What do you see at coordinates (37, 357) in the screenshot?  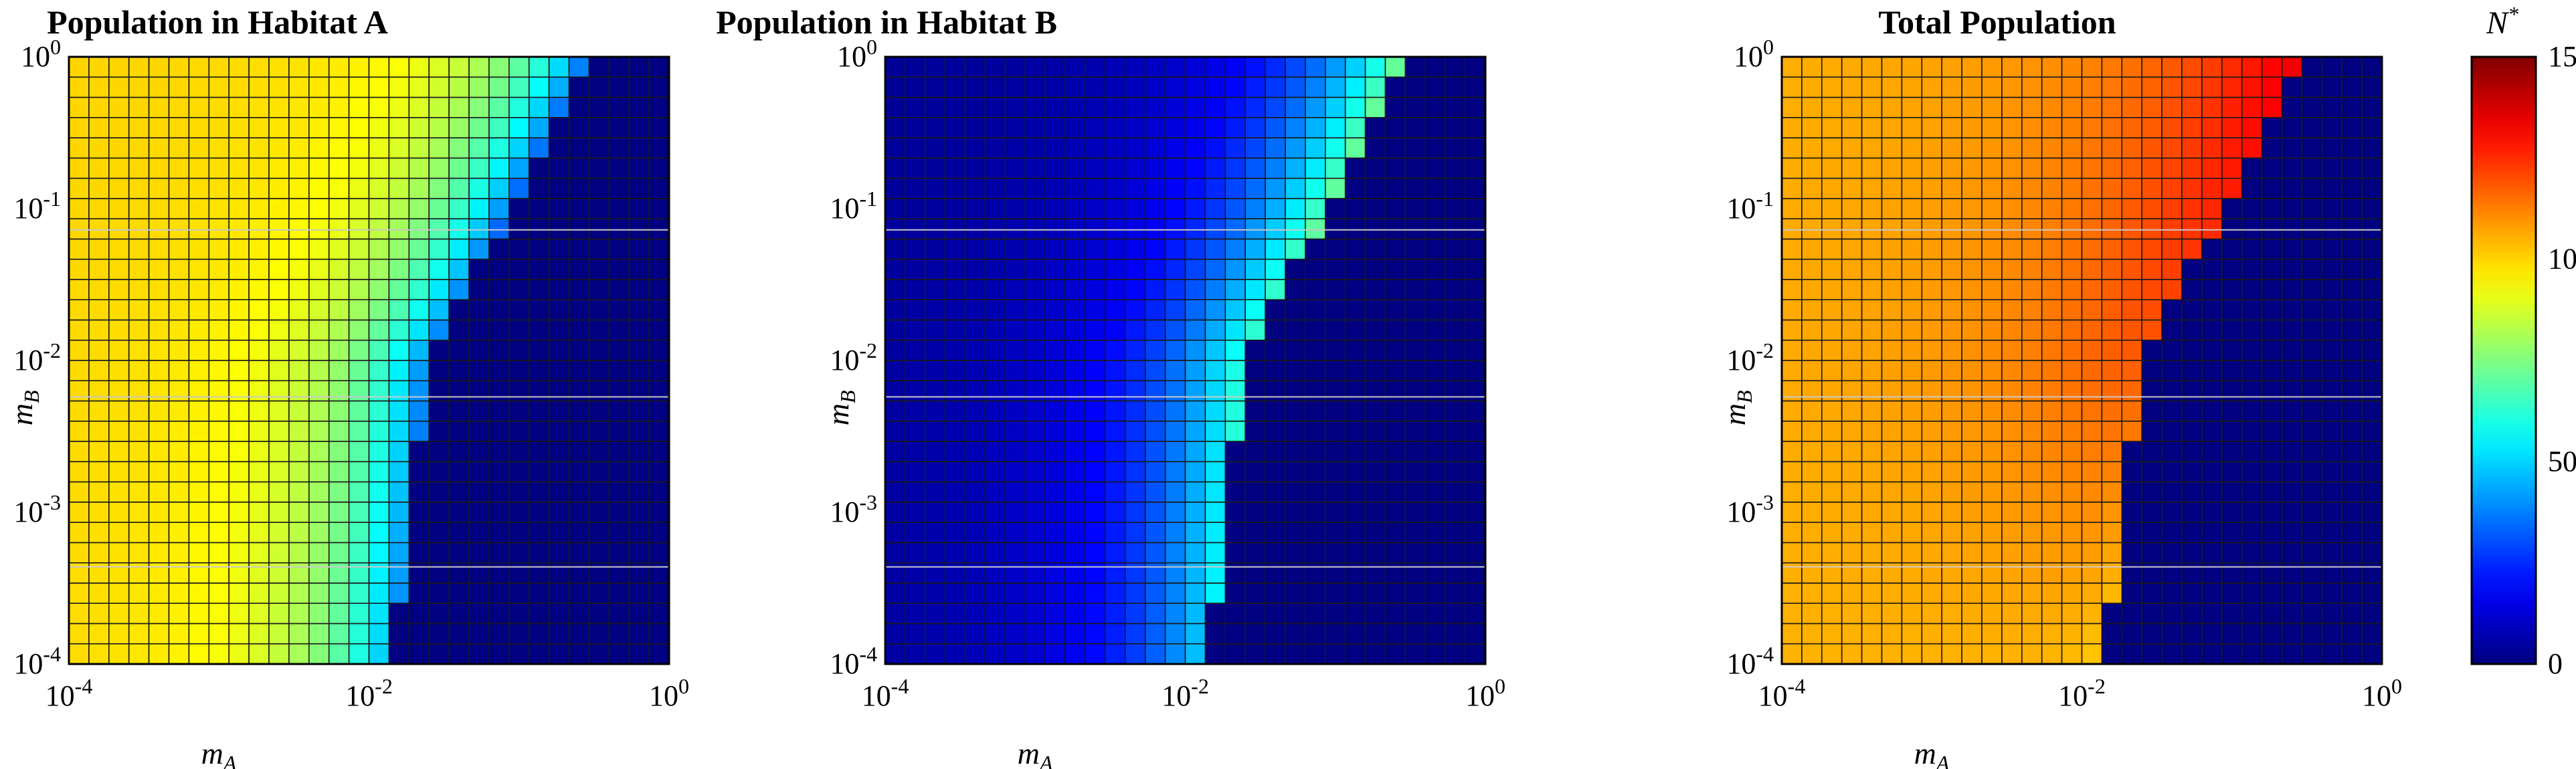 I see `y-tick-label: 10-2` at bounding box center [37, 357].